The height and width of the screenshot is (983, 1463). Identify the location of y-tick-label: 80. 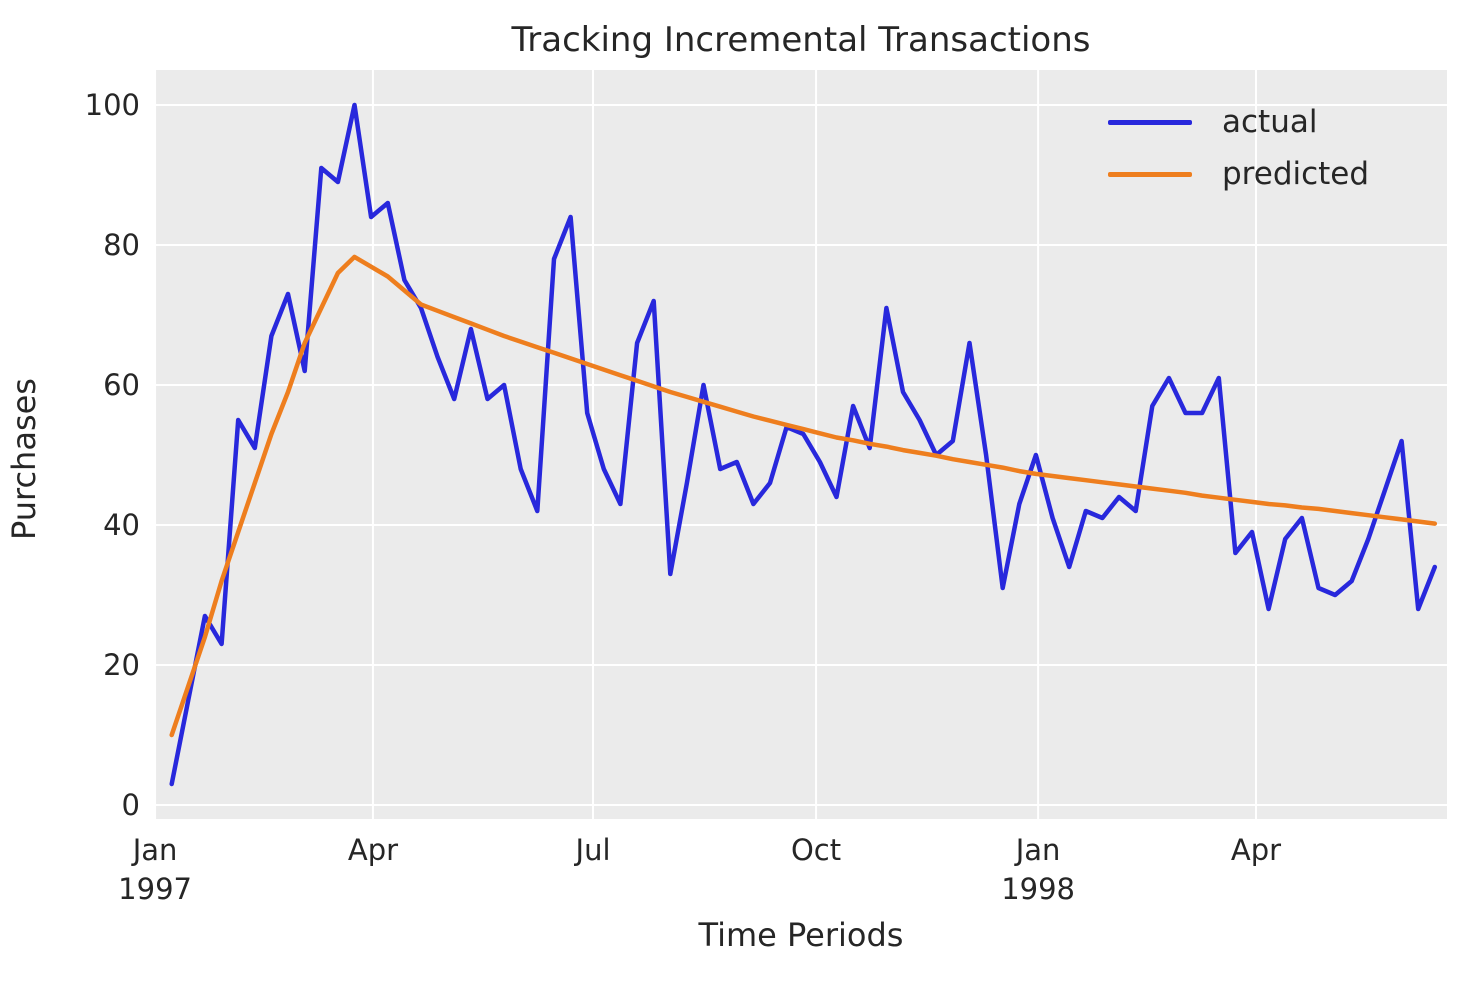
(121, 245).